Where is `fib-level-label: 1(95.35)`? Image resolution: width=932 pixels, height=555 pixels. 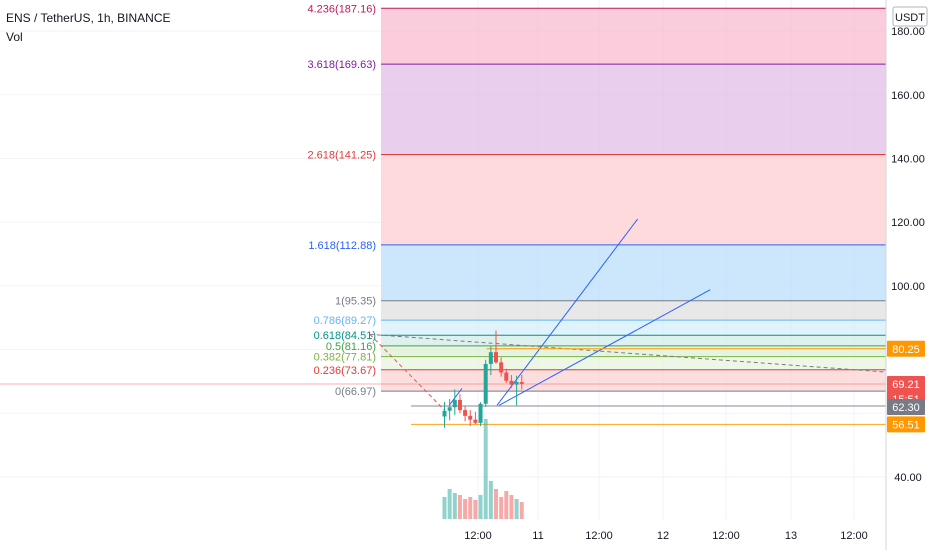 fib-level-label: 1(95.35) is located at coordinates (355, 302).